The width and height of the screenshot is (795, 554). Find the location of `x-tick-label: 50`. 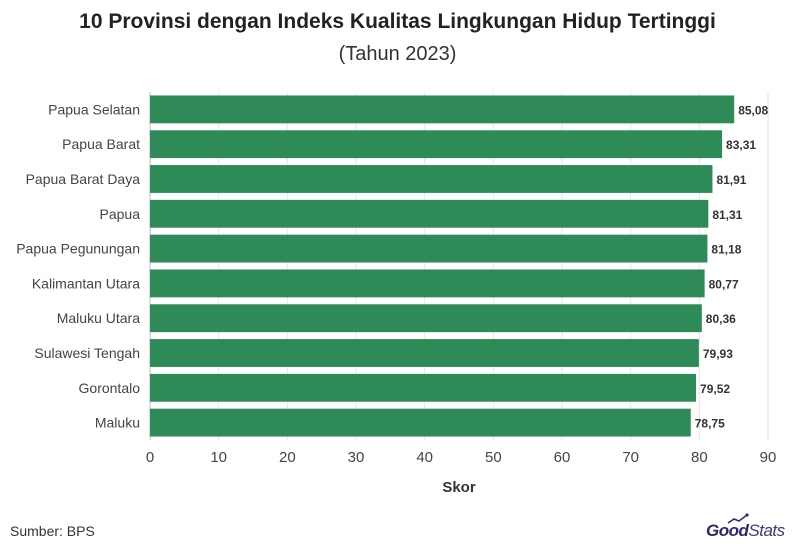

x-tick-label: 50 is located at coordinates (493, 457).